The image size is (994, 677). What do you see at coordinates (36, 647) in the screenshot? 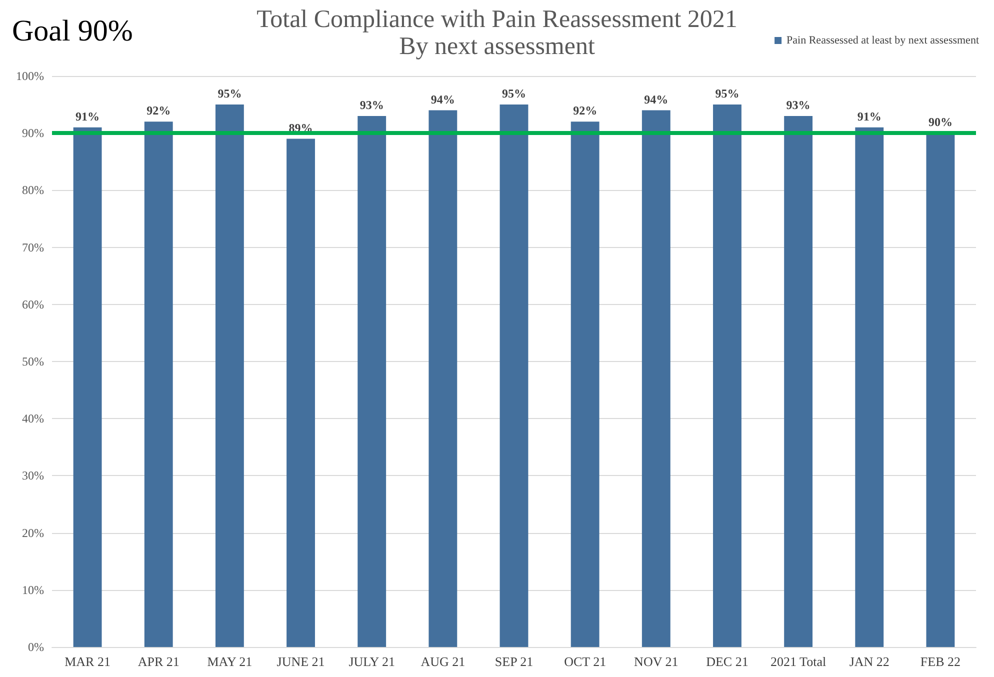
I see `y-tick-label: 0%` at bounding box center [36, 647].